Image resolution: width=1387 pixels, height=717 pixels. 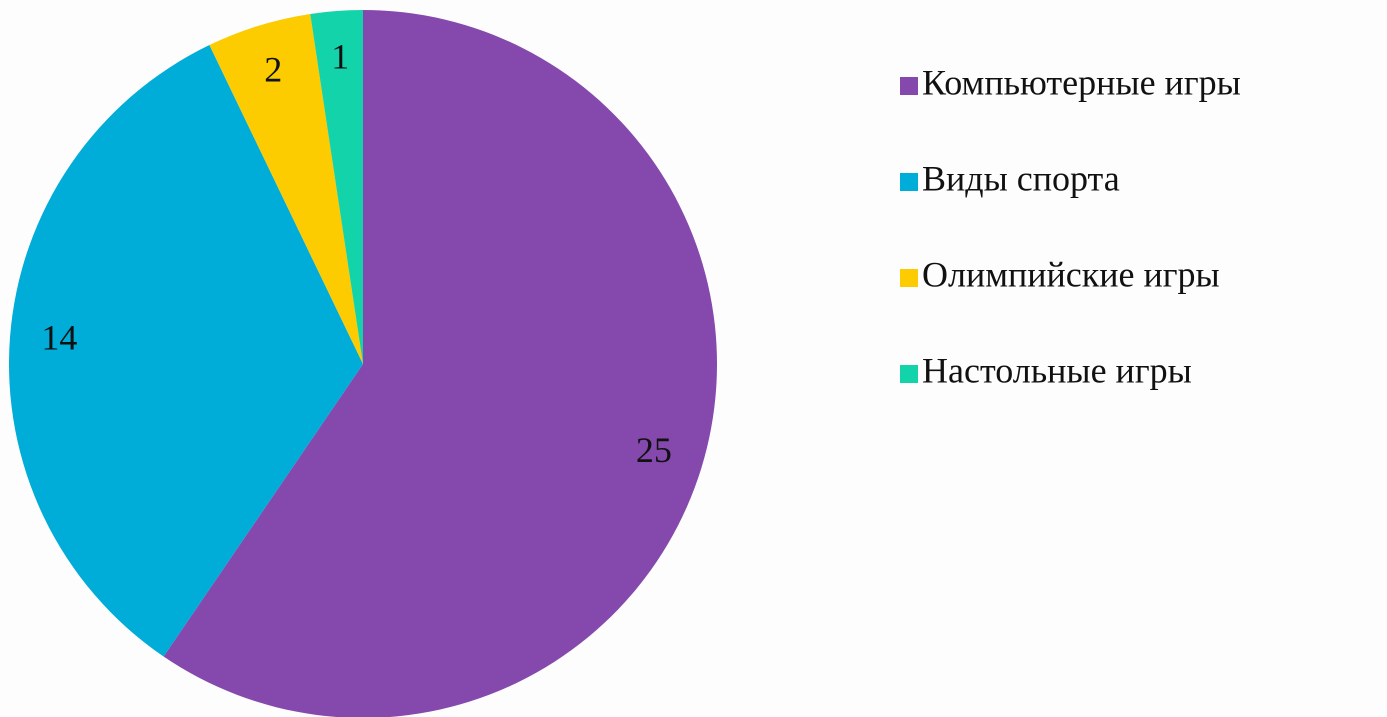 I want to click on legend-label: Виды спорта, so click(x=1021, y=178).